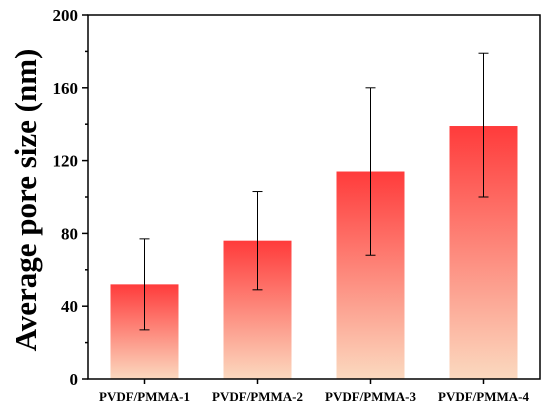  I want to click on y-tick-label-0: 0, so click(74, 379).